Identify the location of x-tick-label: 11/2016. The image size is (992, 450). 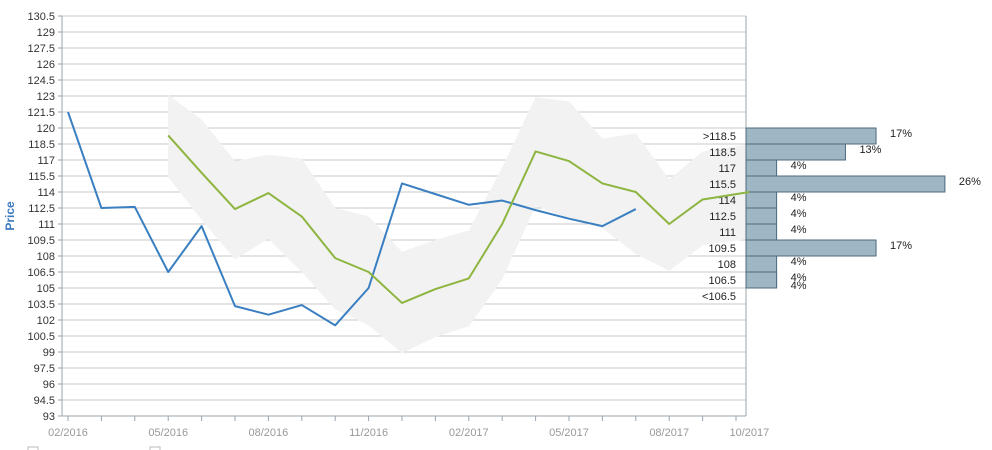
(368, 433).